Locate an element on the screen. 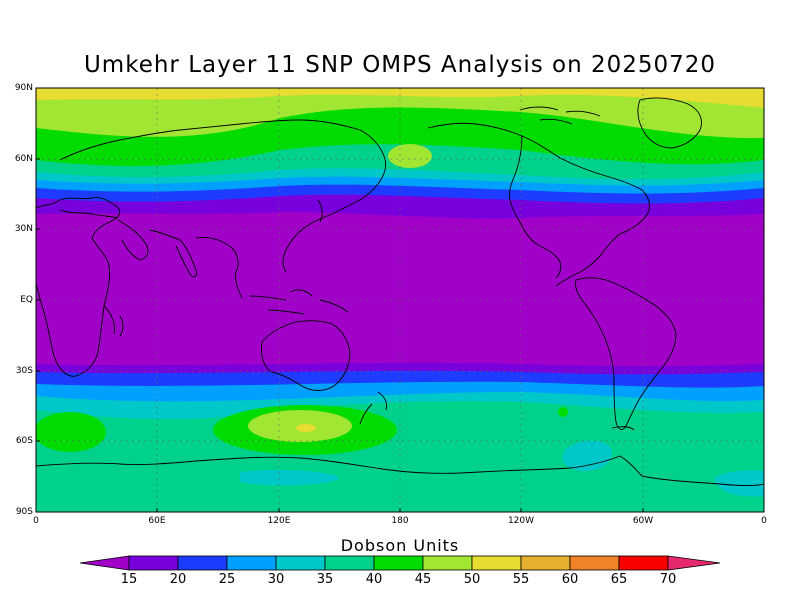  lon-label-0: 0 is located at coordinates (36, 521).